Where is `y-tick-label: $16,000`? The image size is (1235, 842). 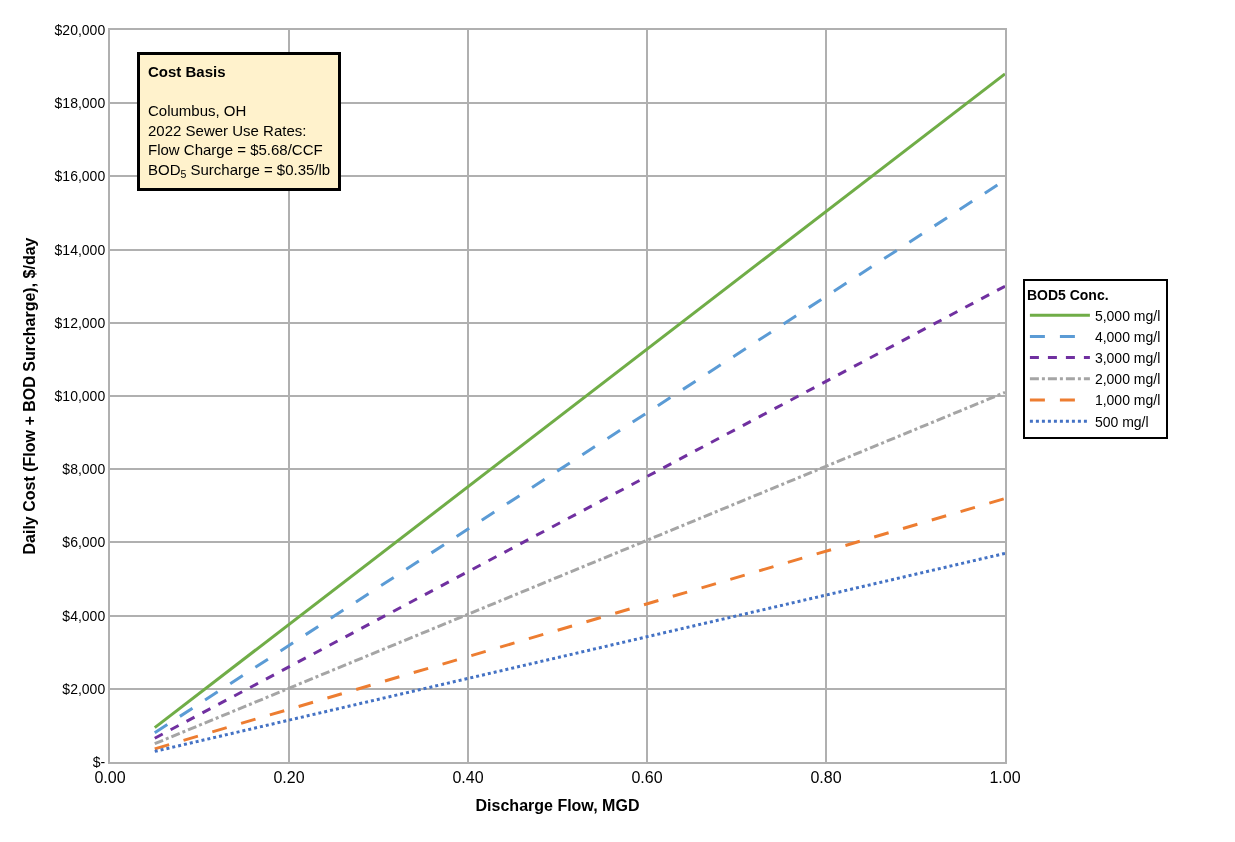 y-tick-label: $16,000 is located at coordinates (80, 176).